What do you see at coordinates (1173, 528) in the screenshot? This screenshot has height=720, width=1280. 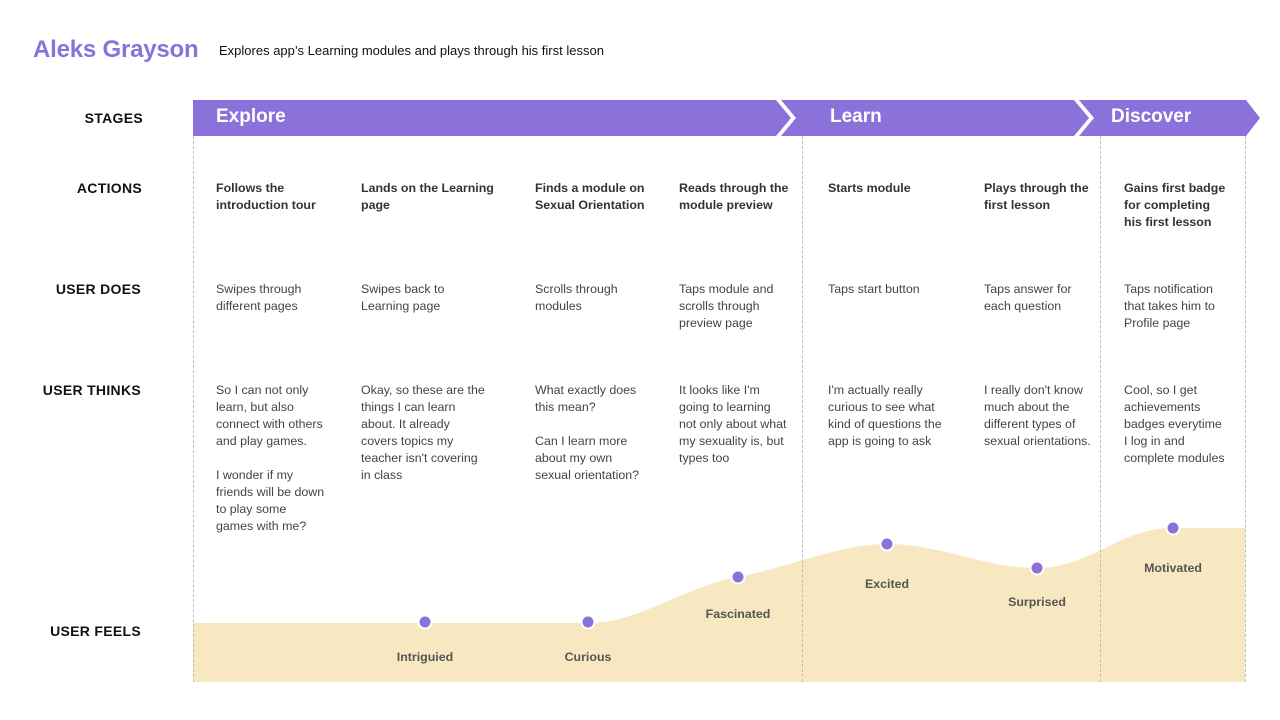 I see `emotion-point-motivated` at bounding box center [1173, 528].